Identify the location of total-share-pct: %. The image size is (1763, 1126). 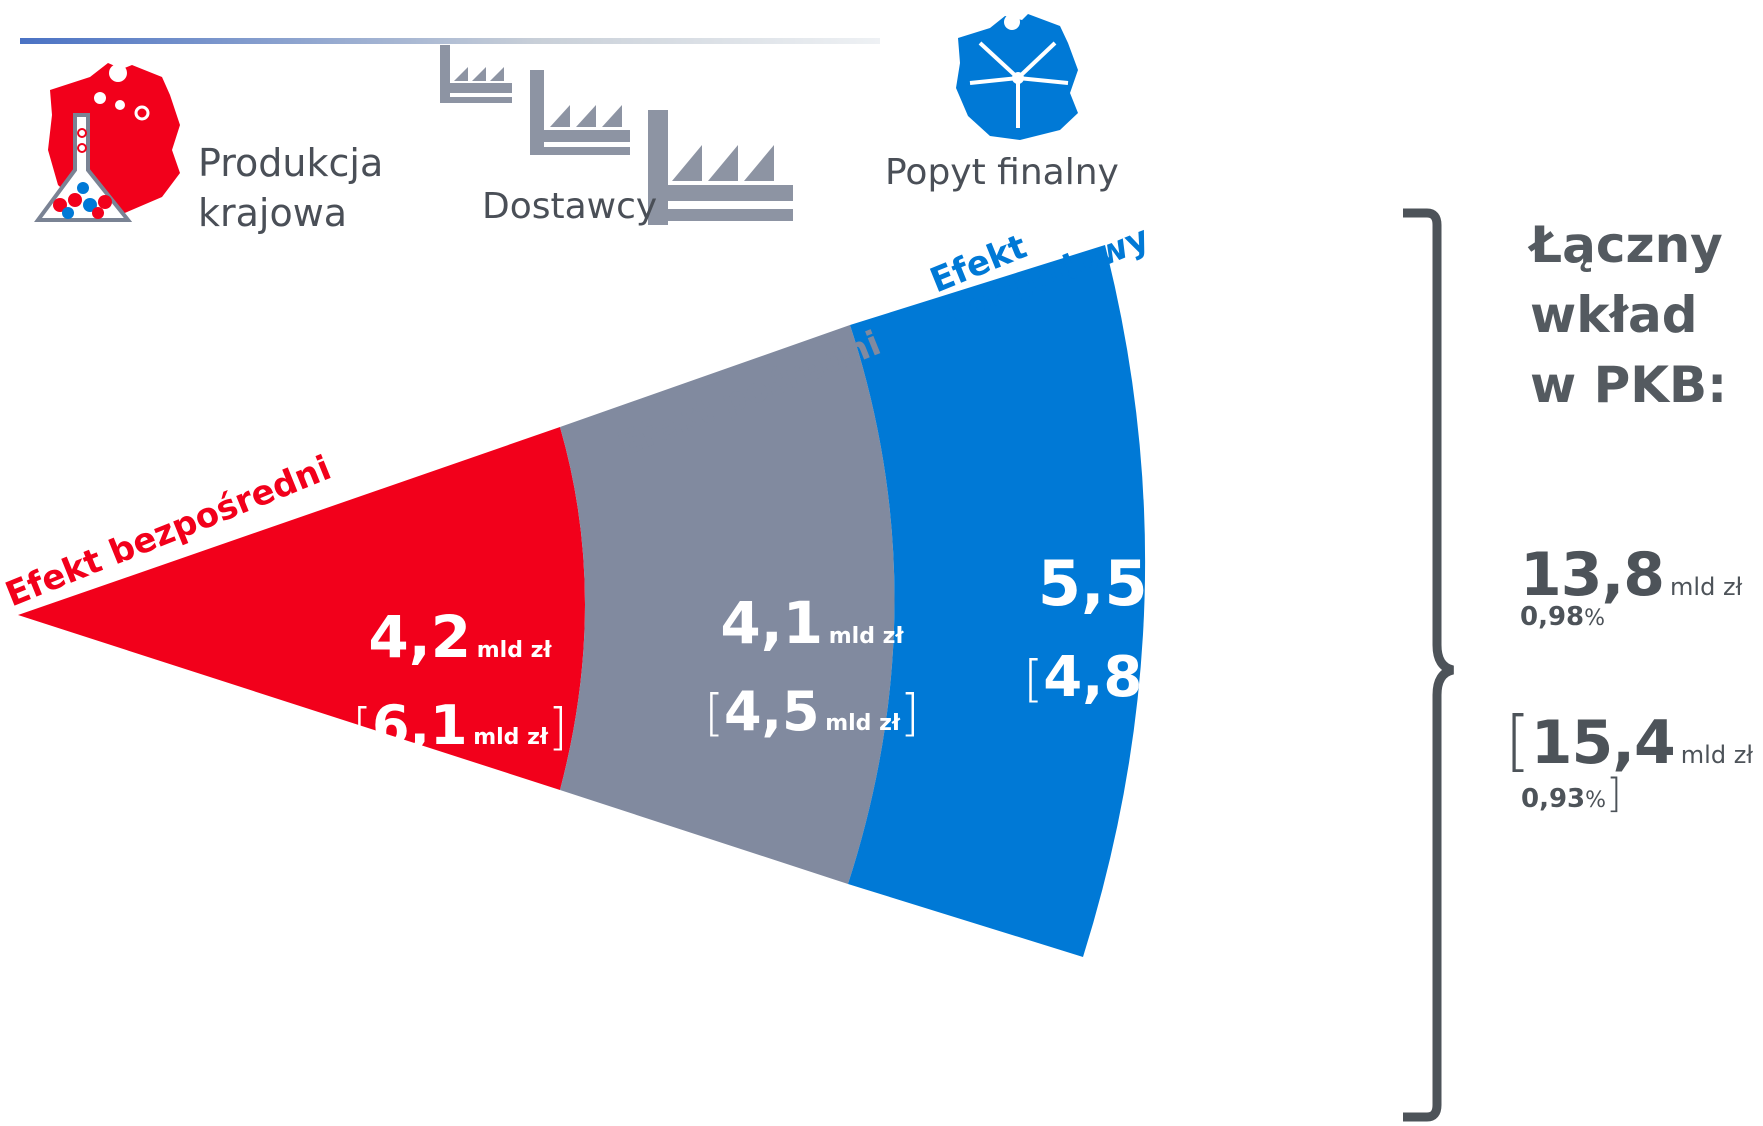
(1595, 618).